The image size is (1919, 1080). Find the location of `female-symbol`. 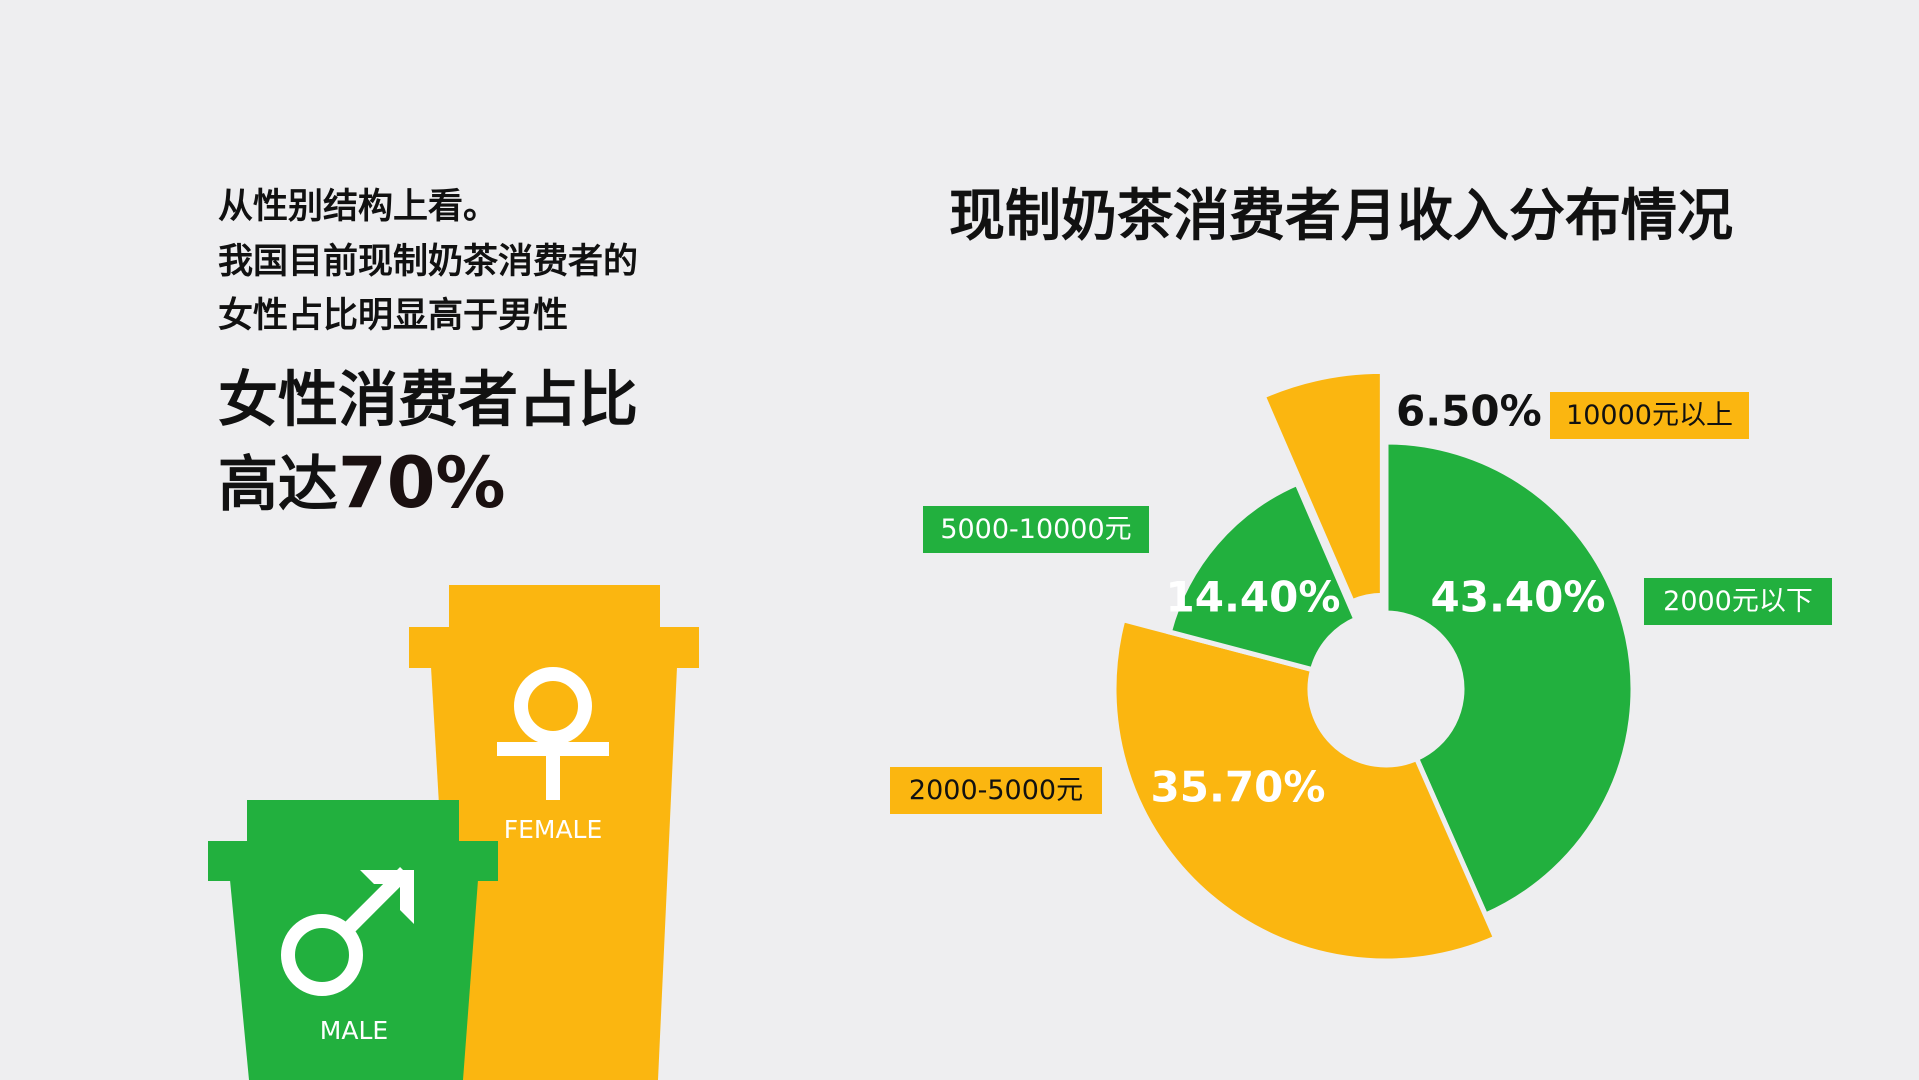

female-symbol is located at coordinates (553, 749).